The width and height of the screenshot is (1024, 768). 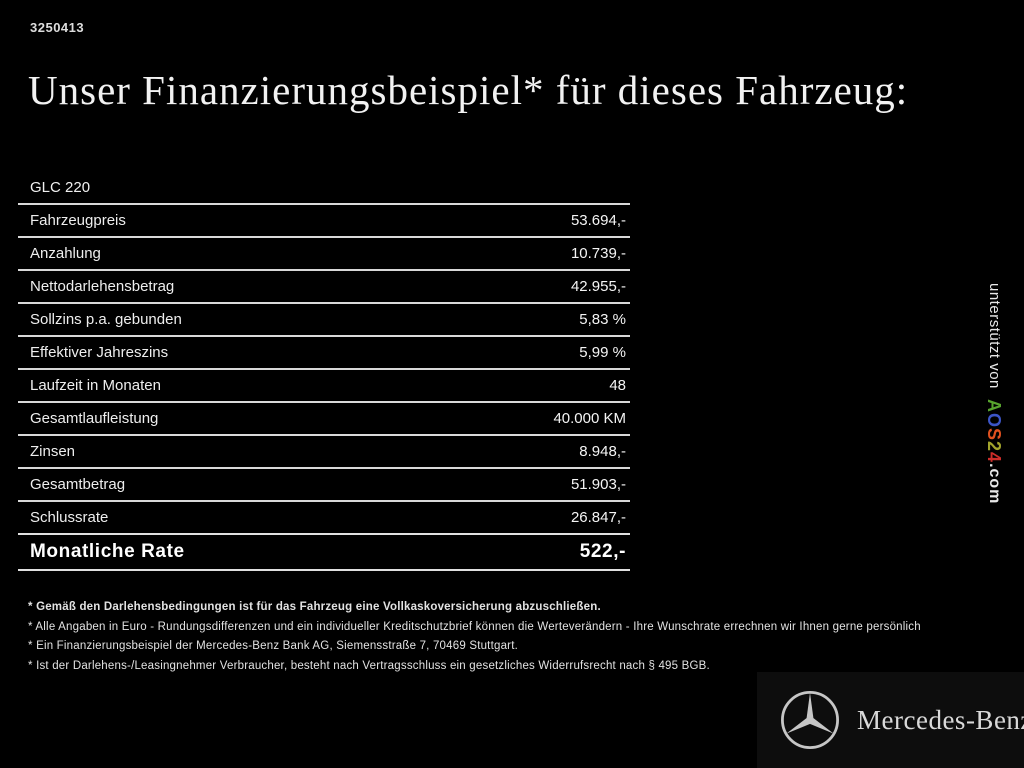 What do you see at coordinates (993, 393) in the screenshot?
I see `supported-by-vertical-text: unterstützt von AOS24.com` at bounding box center [993, 393].